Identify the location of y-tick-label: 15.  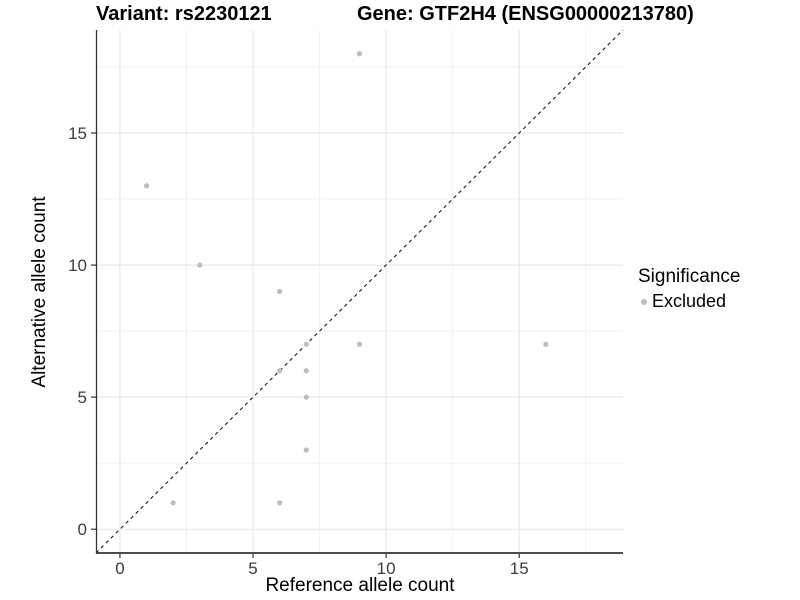
(77, 133).